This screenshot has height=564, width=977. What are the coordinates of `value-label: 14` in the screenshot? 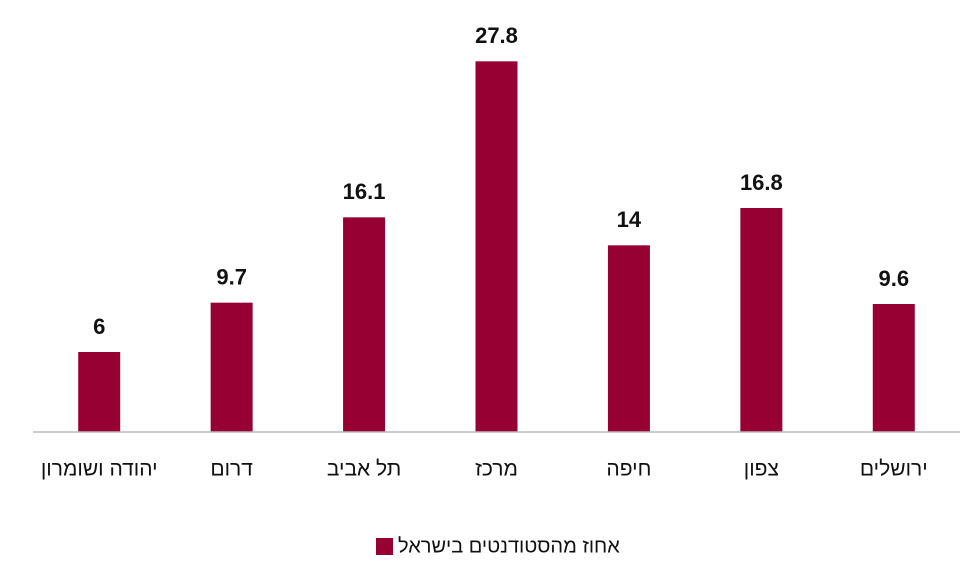 It's located at (629, 219).